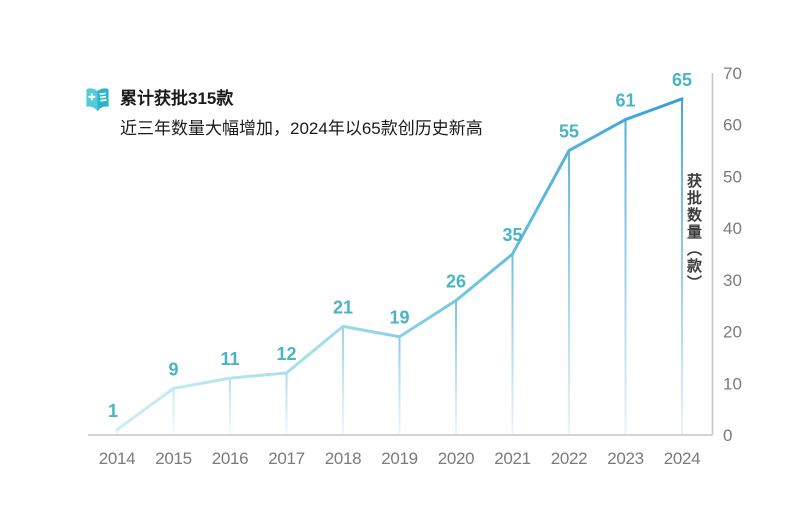 Image resolution: width=796 pixels, height=523 pixels. I want to click on y-axis-tick-label: 40, so click(732, 228).